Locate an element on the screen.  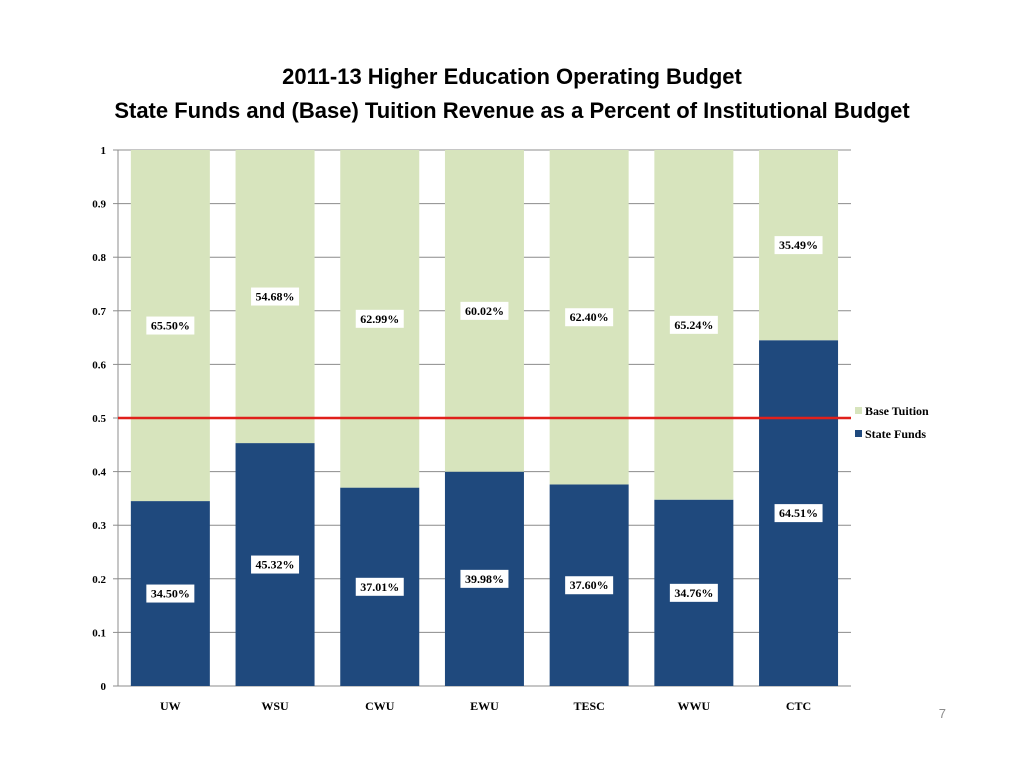
data-label: 64.51% is located at coordinates (798, 513).